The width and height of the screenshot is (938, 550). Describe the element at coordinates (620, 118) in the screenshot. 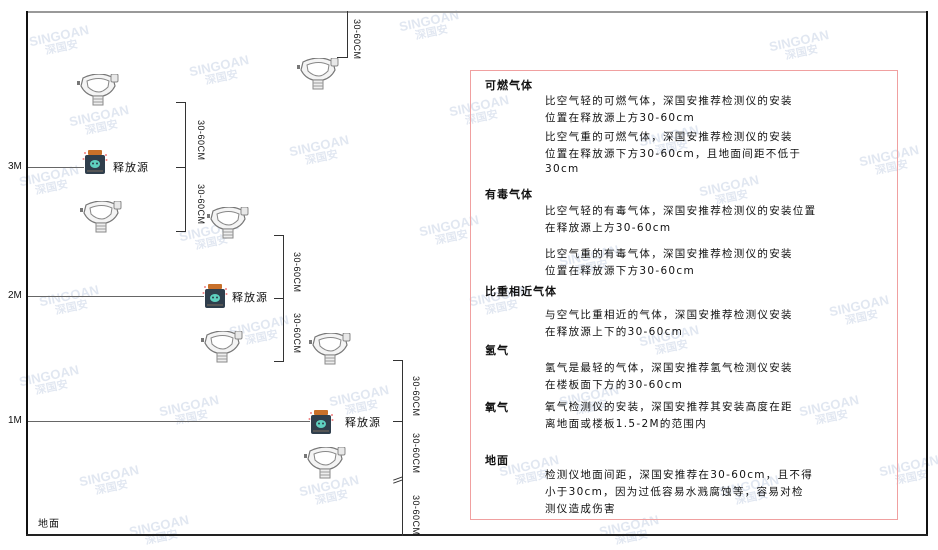

I see `section-text-line: 位置在释放源上方30-60cm` at that location.